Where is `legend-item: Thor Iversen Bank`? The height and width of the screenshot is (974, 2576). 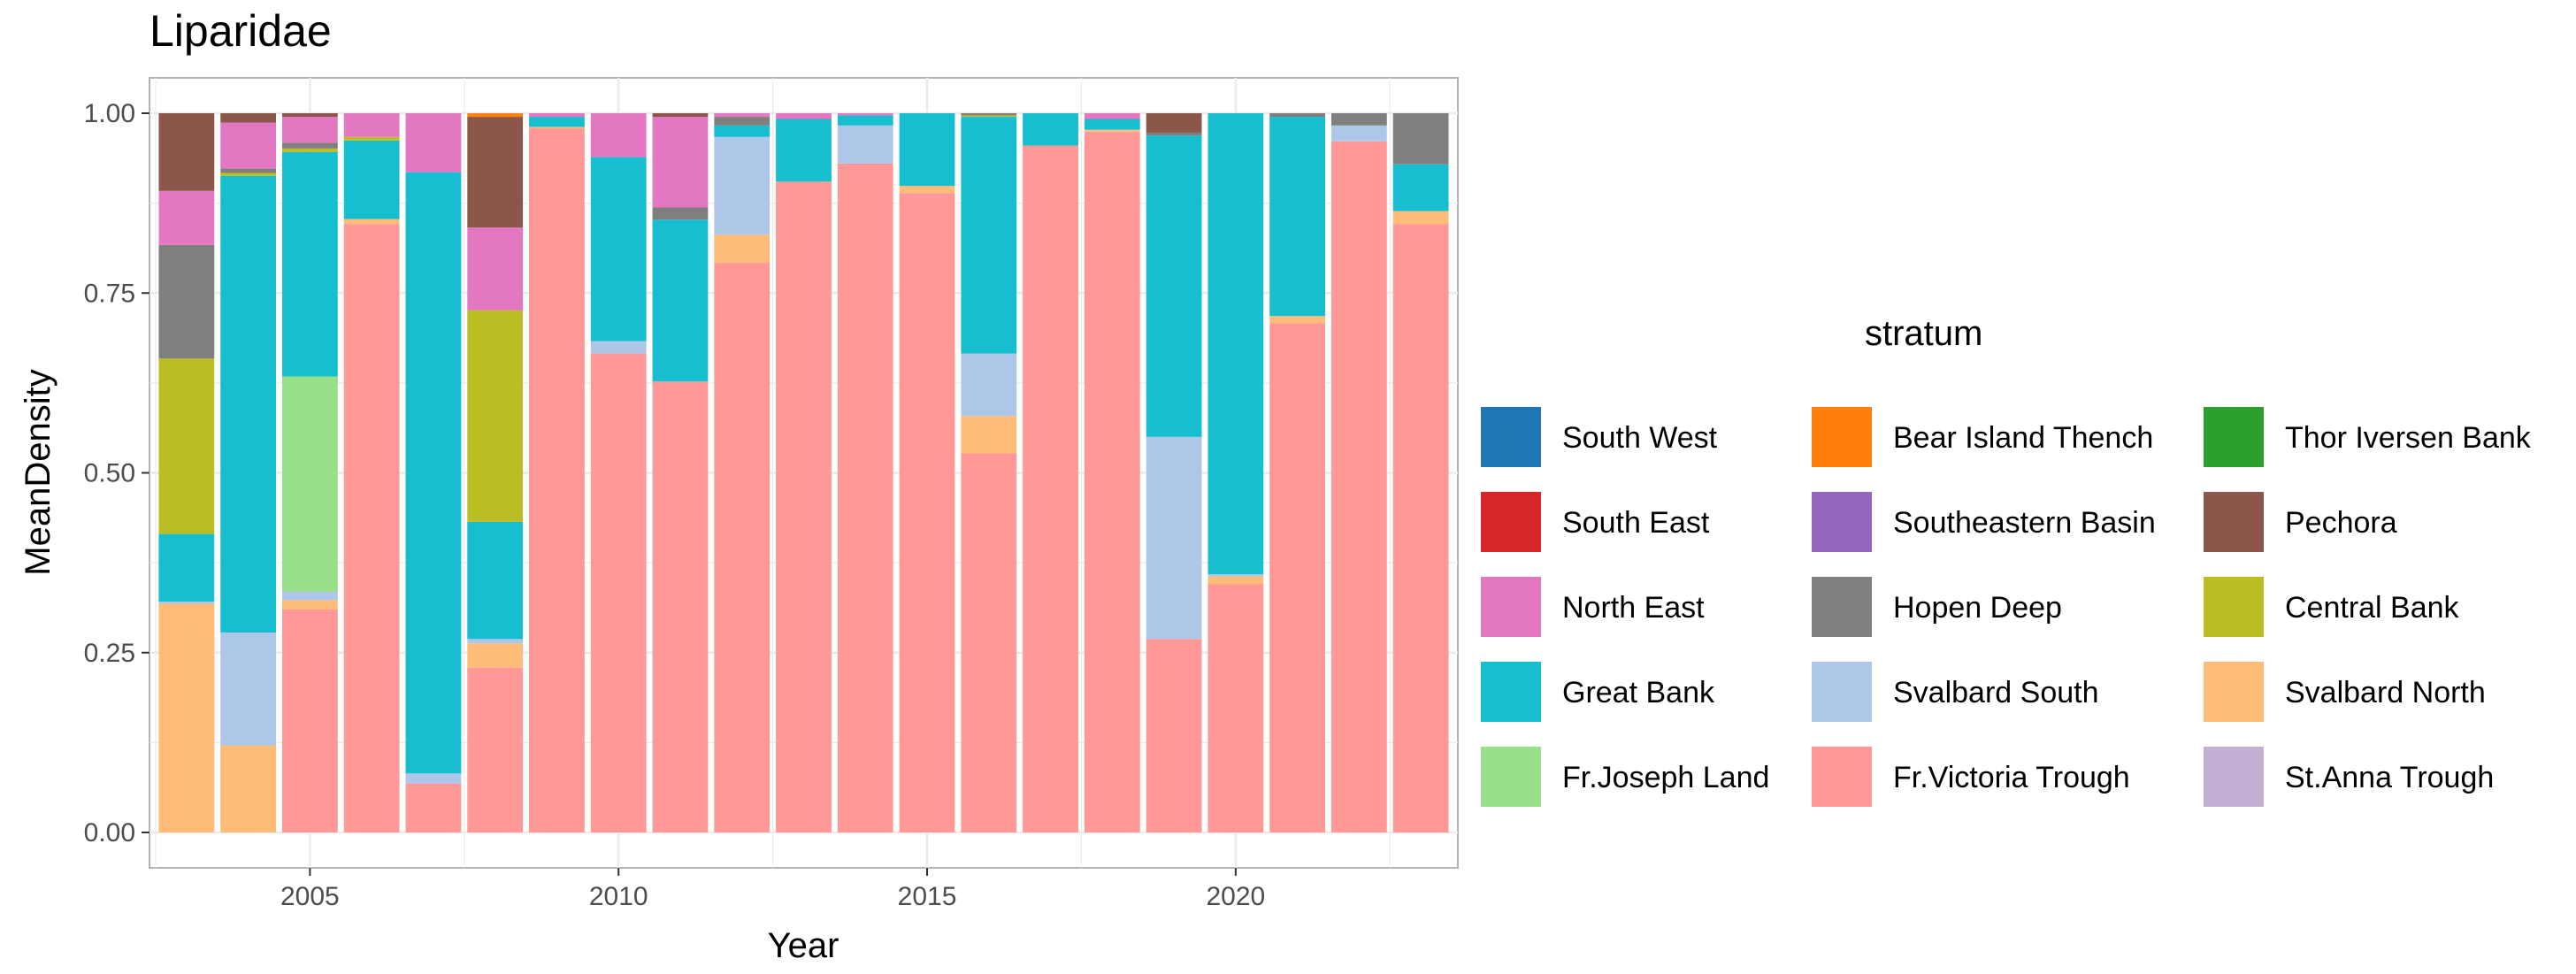 legend-item: Thor Iversen Bank is located at coordinates (2368, 437).